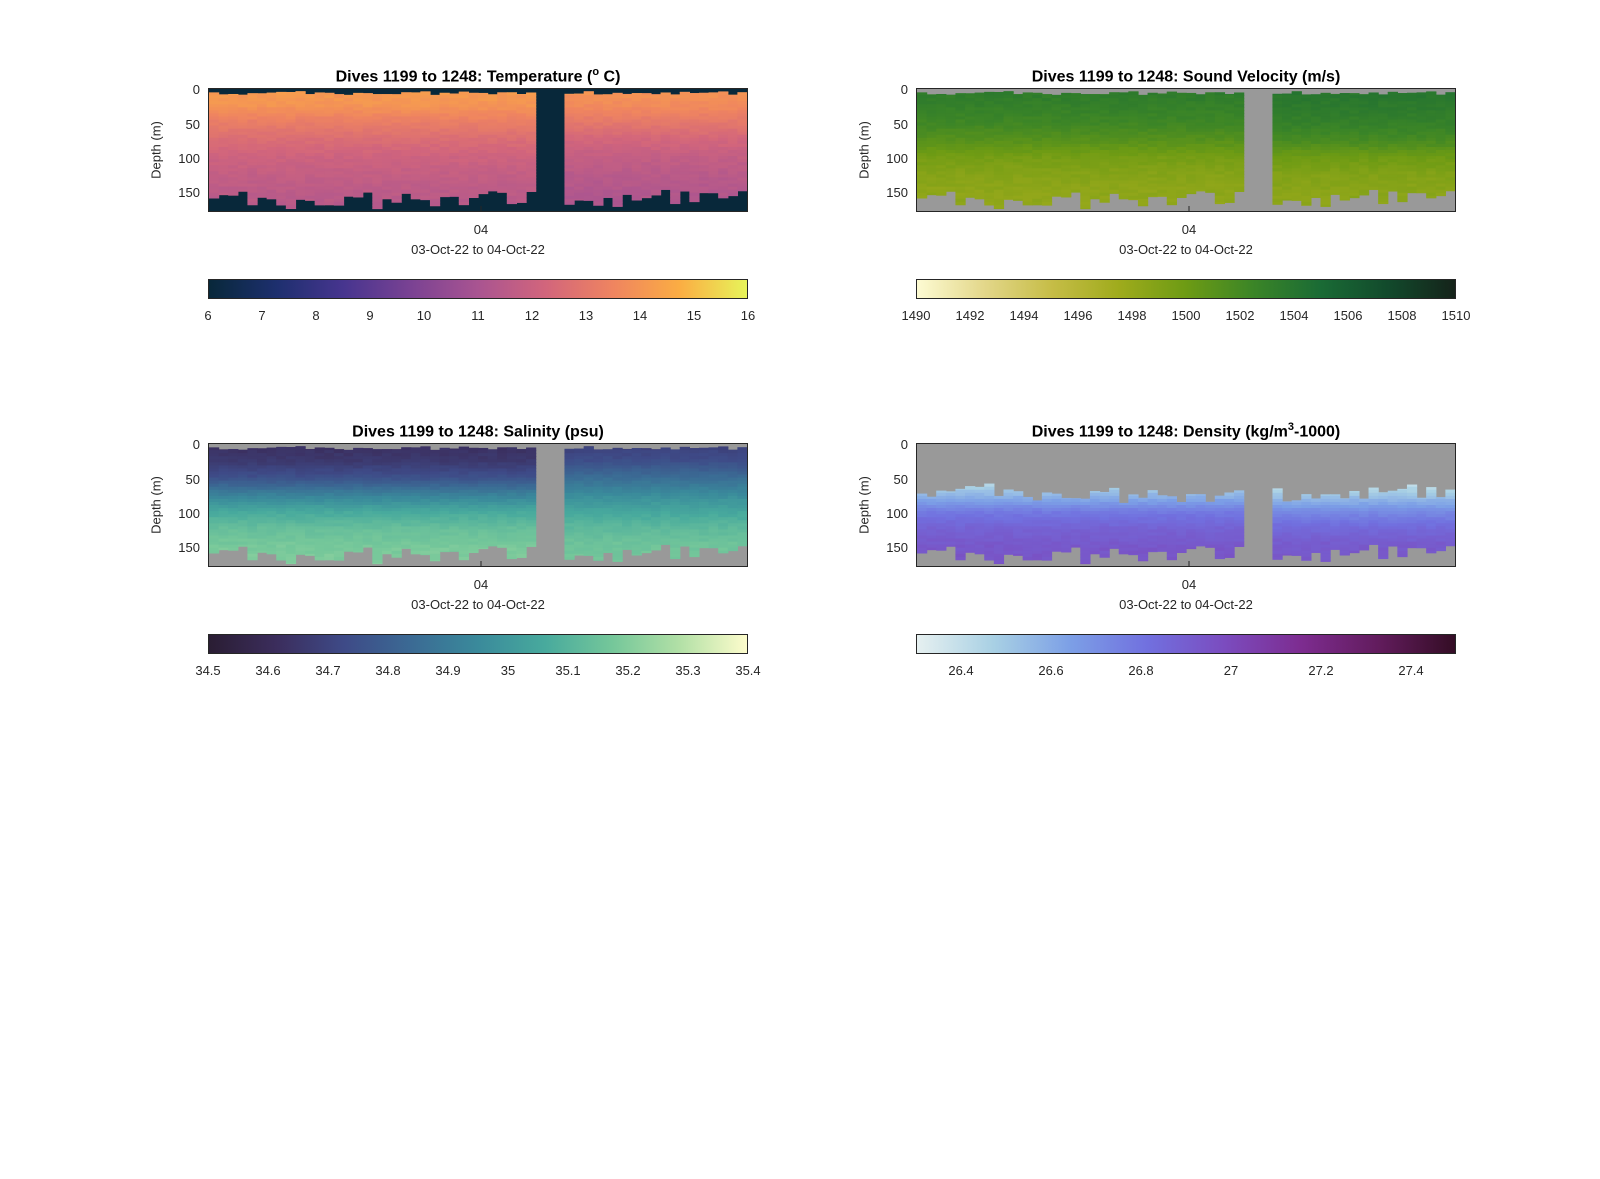 Image resolution: width=1600 pixels, height=1179 pixels. I want to click on colorbar-tick-label: 1492, so click(970, 315).